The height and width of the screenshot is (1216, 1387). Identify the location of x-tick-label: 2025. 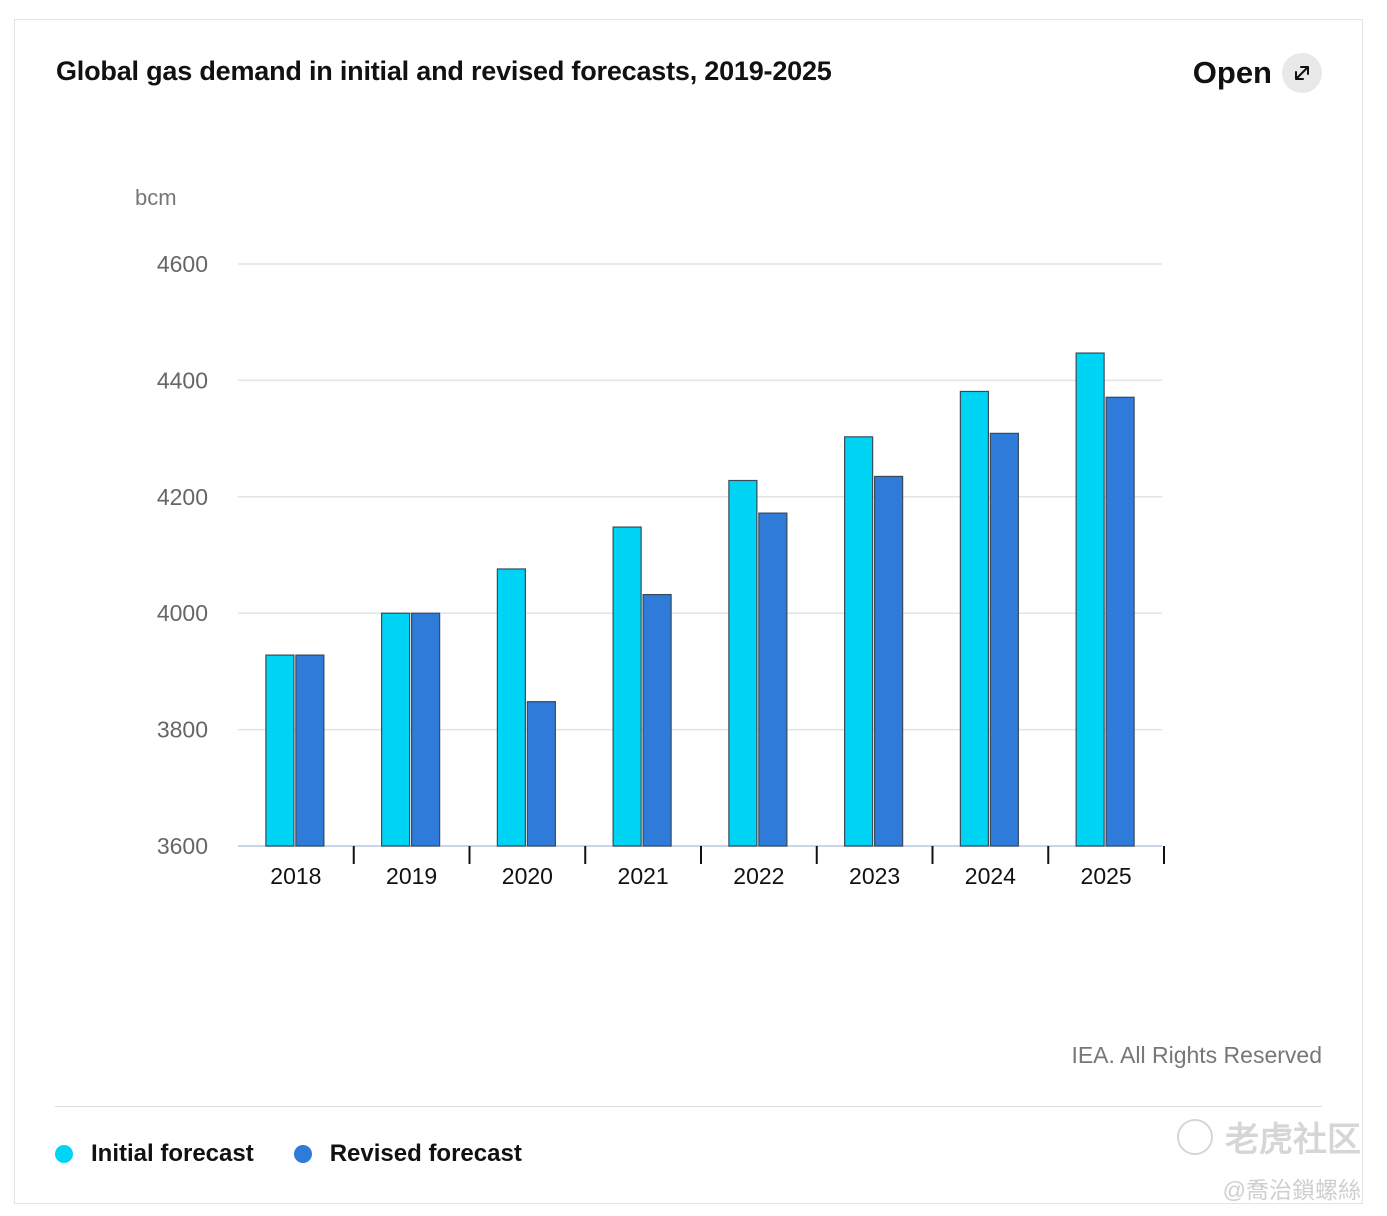
(1106, 876).